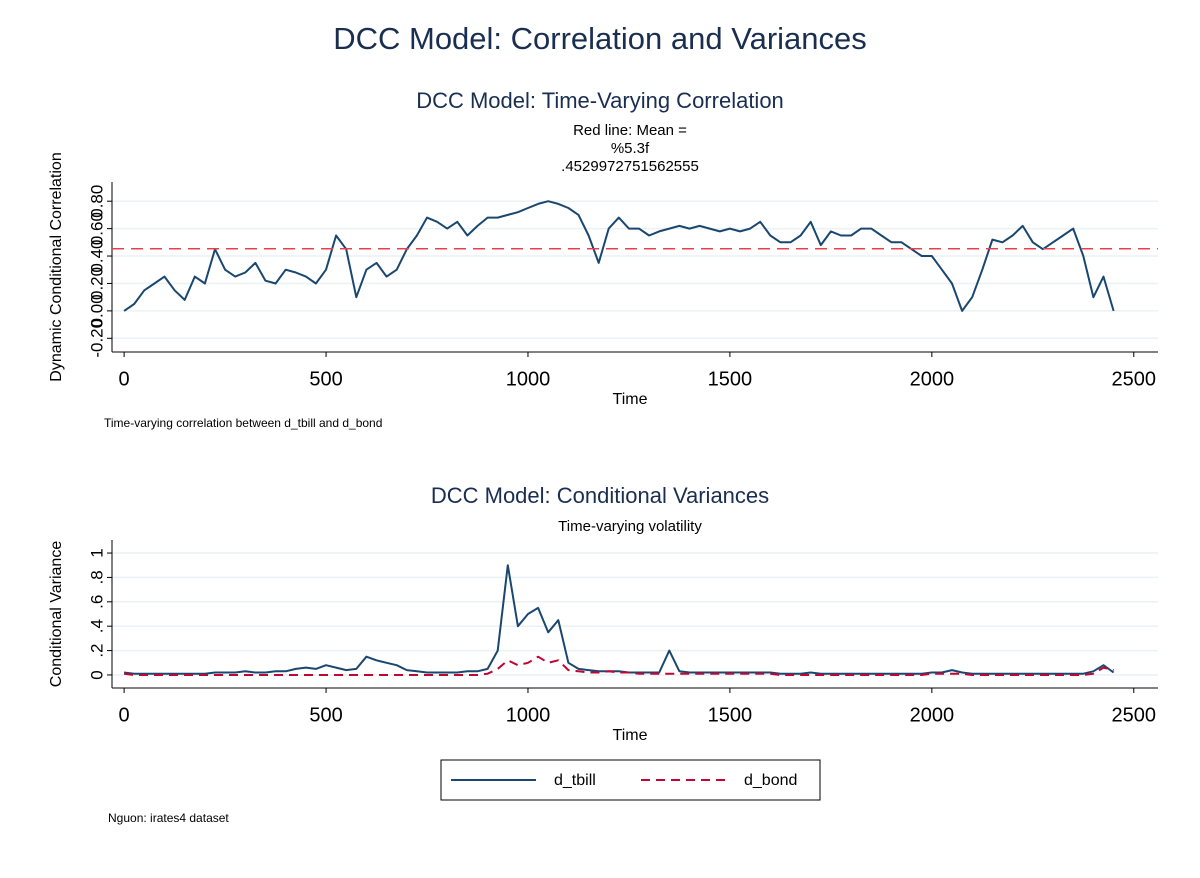 This screenshot has height=878, width=1200. What do you see at coordinates (575, 780) in the screenshot?
I see `legend-label: d_tbill` at bounding box center [575, 780].